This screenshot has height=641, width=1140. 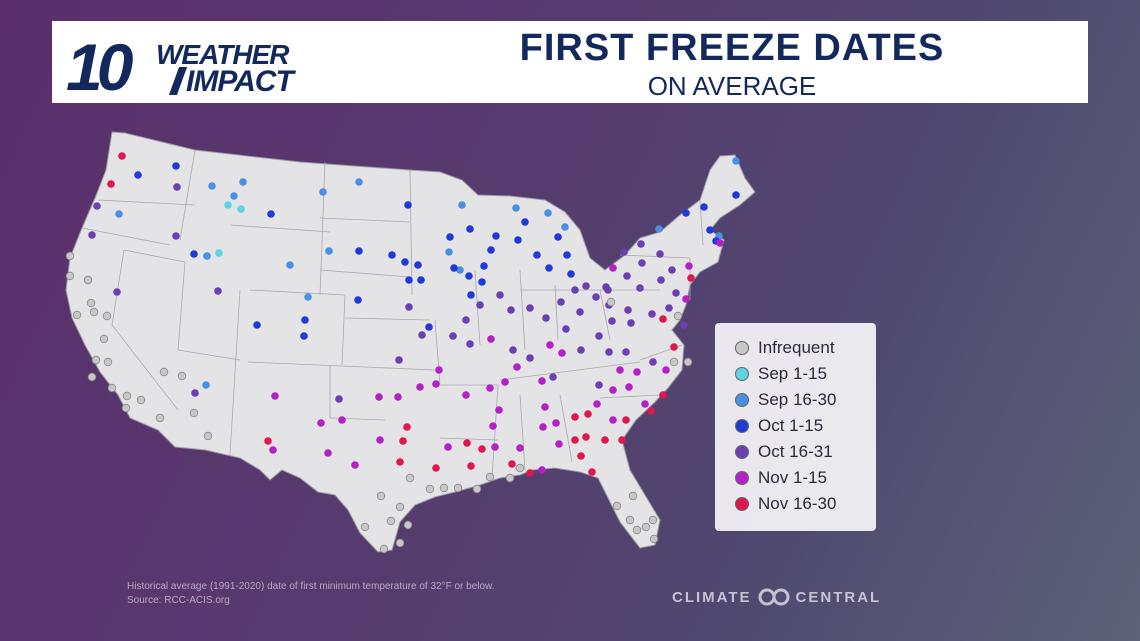 I want to click on legend-item-oct-16-31: Oct 16-31, so click(x=784, y=452).